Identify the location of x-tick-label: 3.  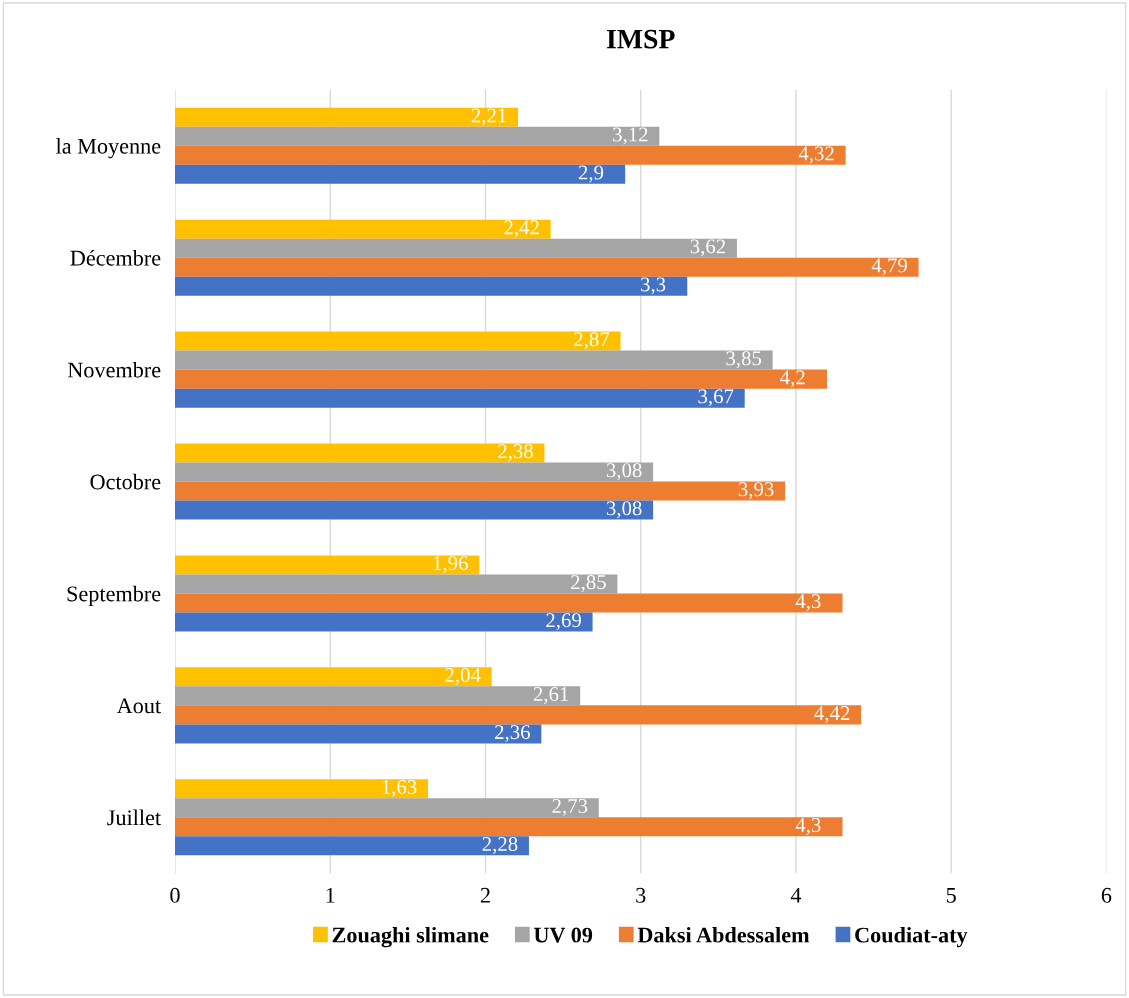
(641, 895).